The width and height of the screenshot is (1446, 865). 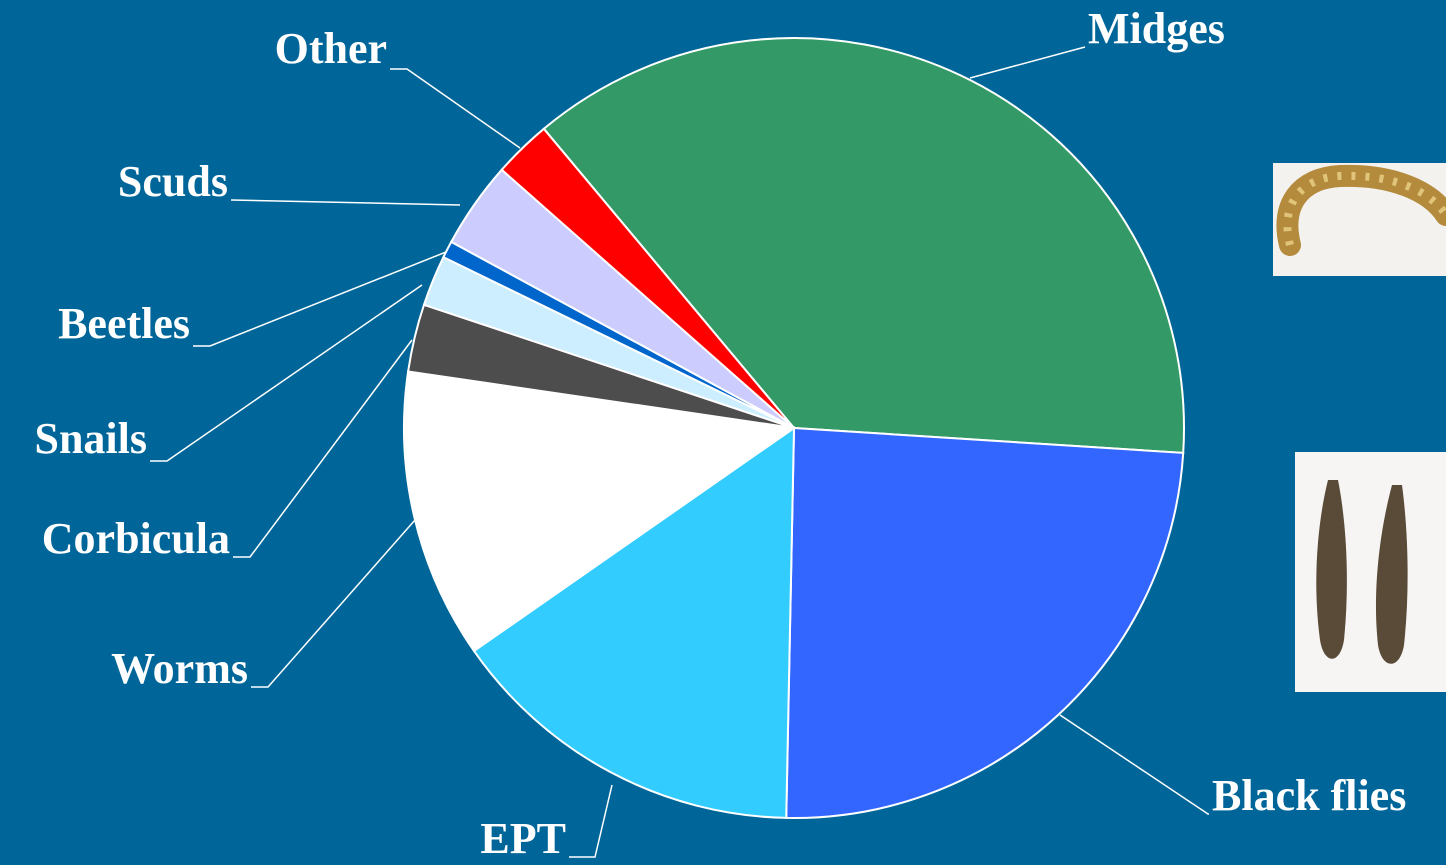 What do you see at coordinates (173, 181) in the screenshot?
I see `slice-label: Scuds` at bounding box center [173, 181].